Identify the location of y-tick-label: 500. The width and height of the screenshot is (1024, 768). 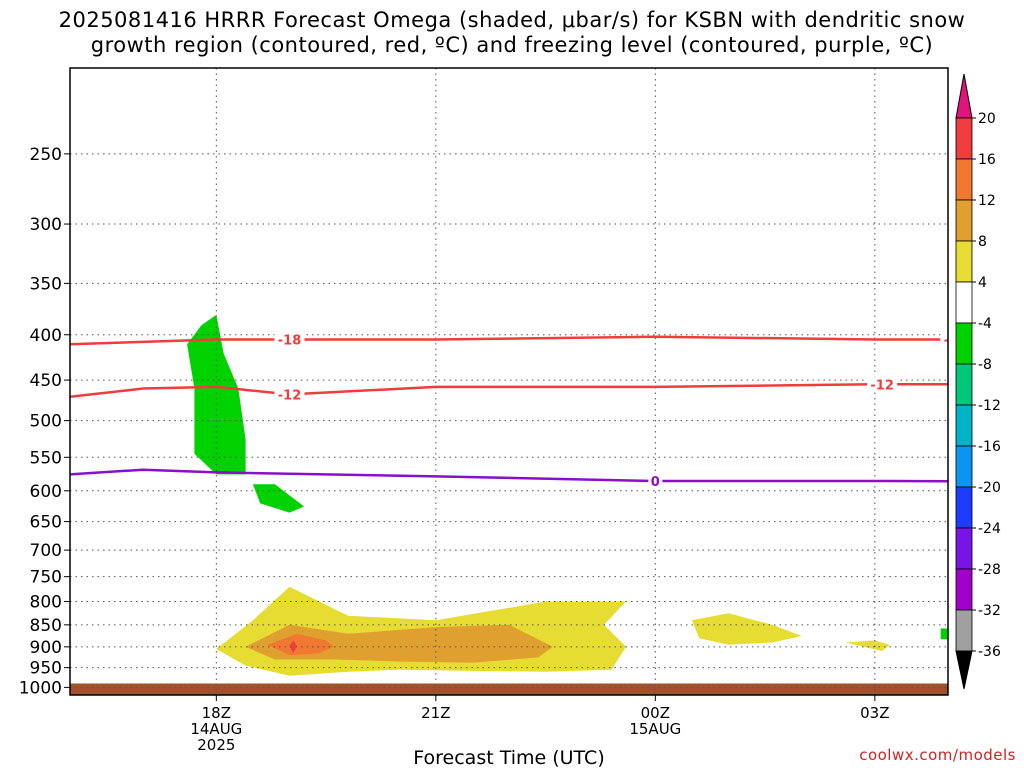
(46, 422).